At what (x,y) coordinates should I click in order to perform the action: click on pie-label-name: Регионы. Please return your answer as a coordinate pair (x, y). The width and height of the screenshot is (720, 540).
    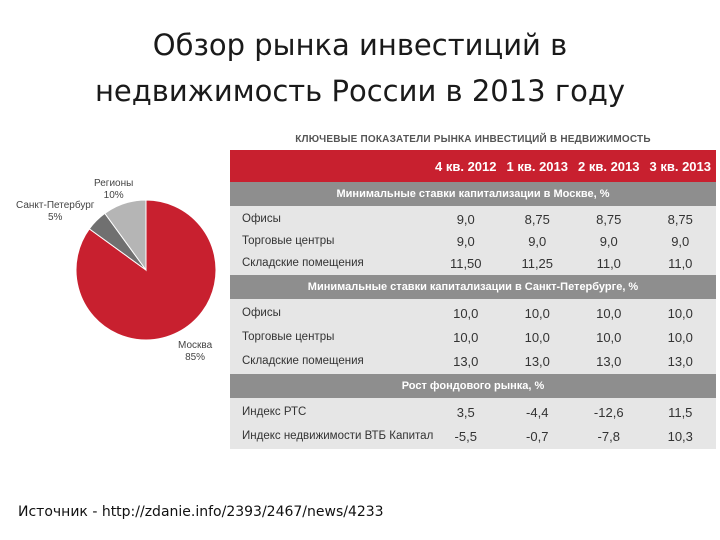
    Looking at the image, I should click on (114, 183).